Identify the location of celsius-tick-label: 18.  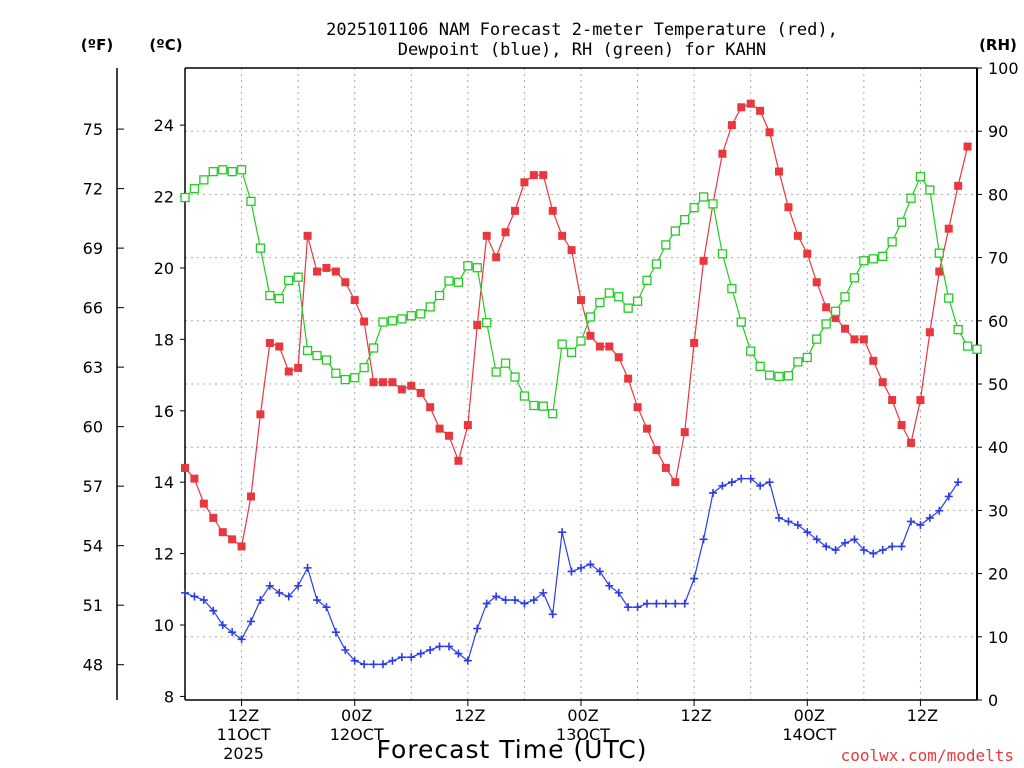
(164, 339).